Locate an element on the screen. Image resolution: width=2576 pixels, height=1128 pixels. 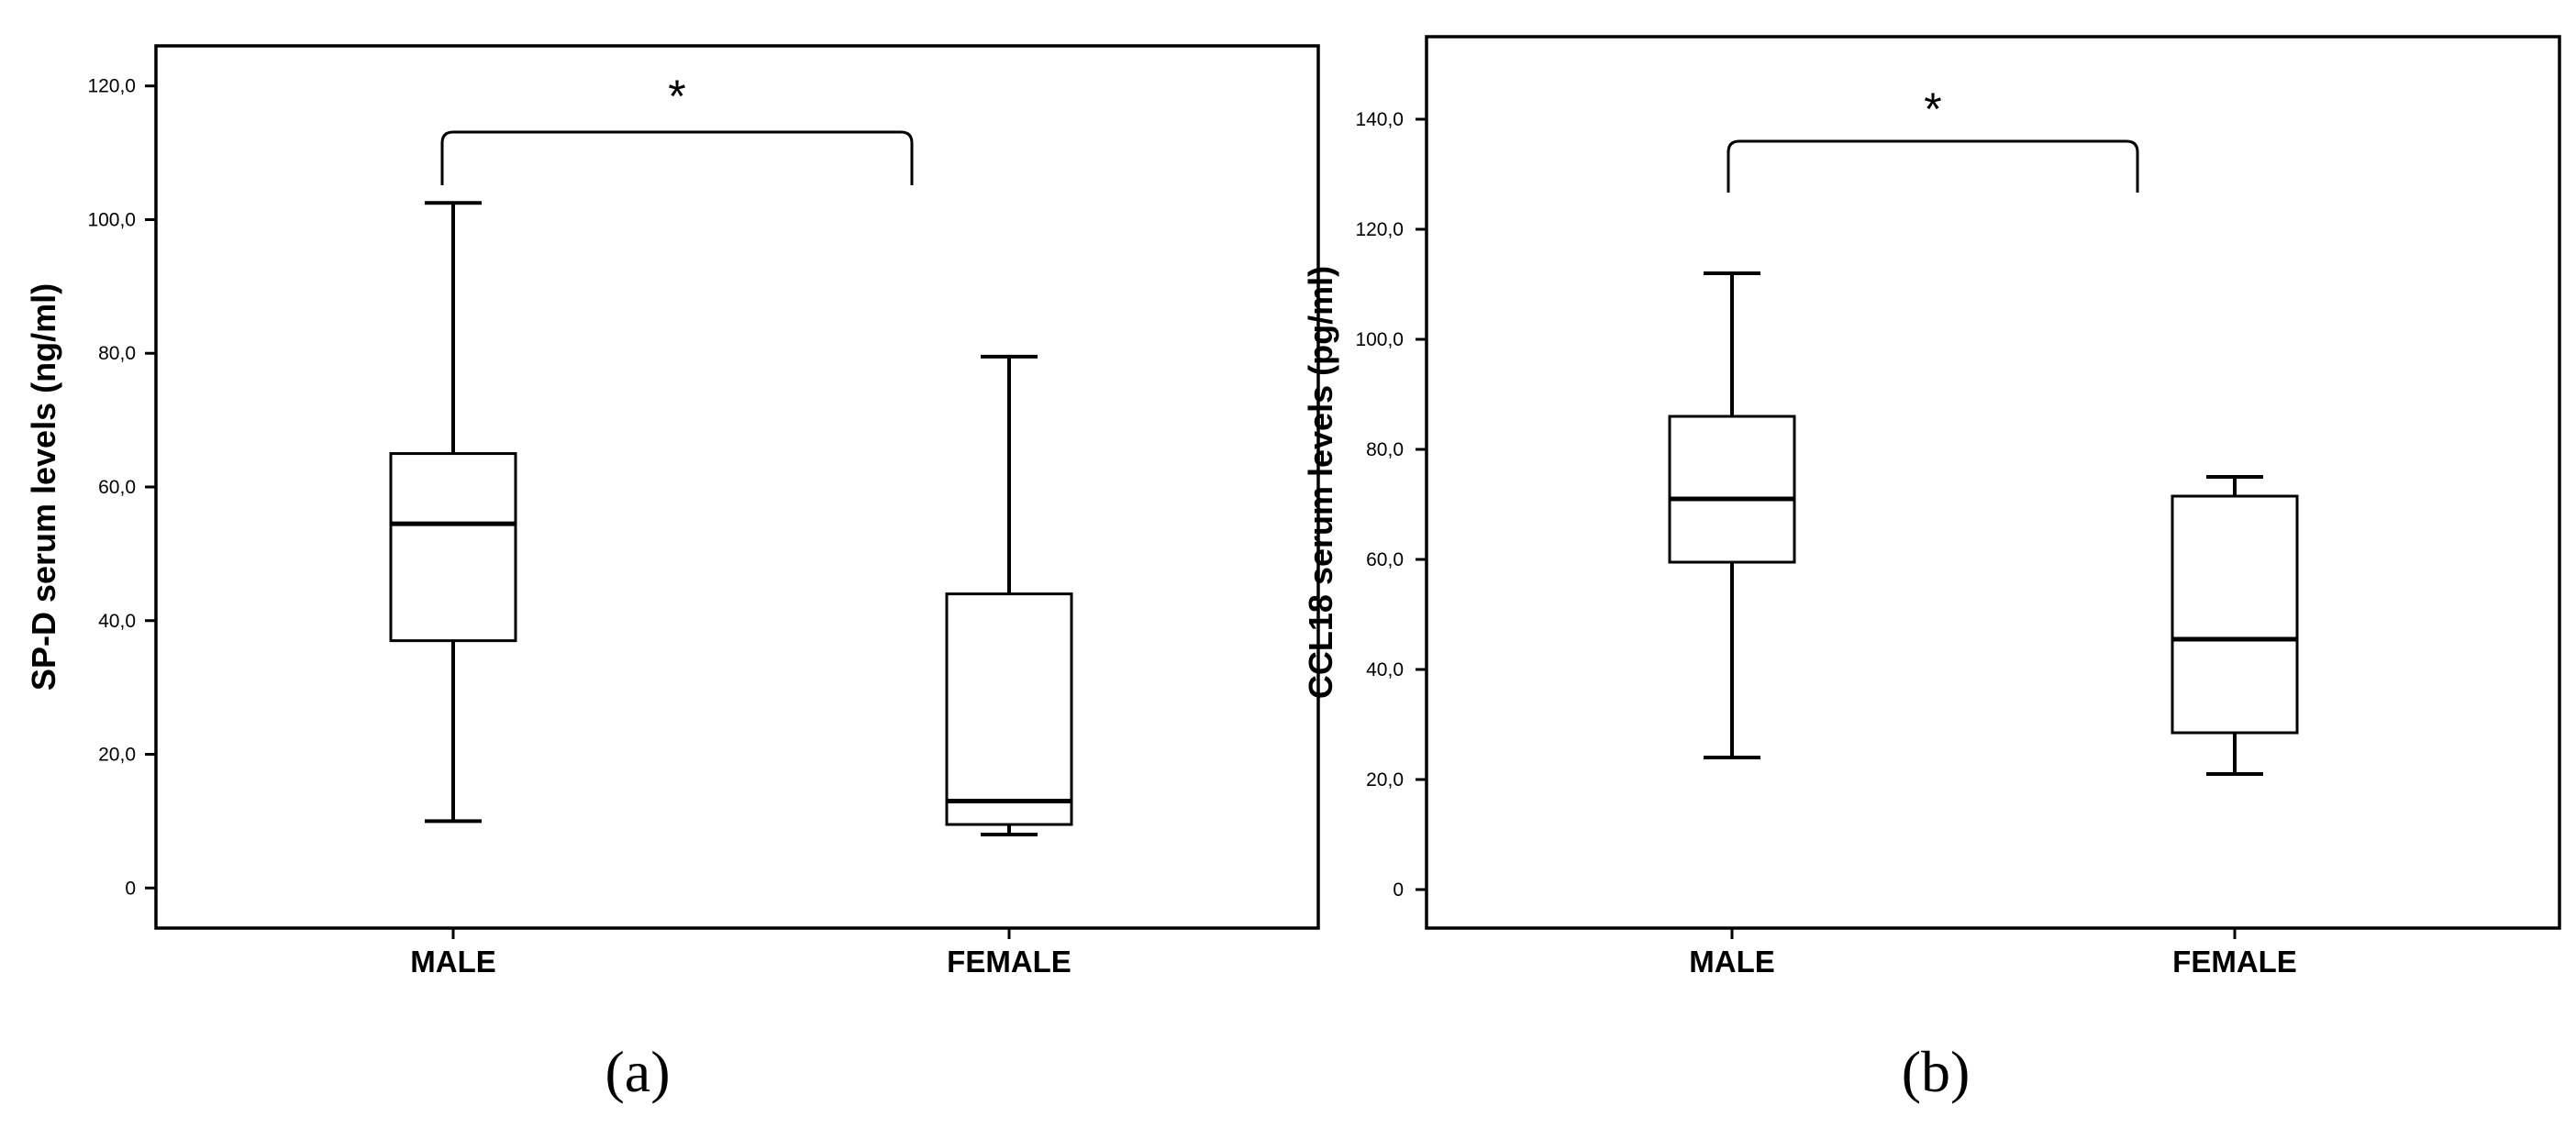
y-tick-label: 140,0 is located at coordinates (1379, 120).